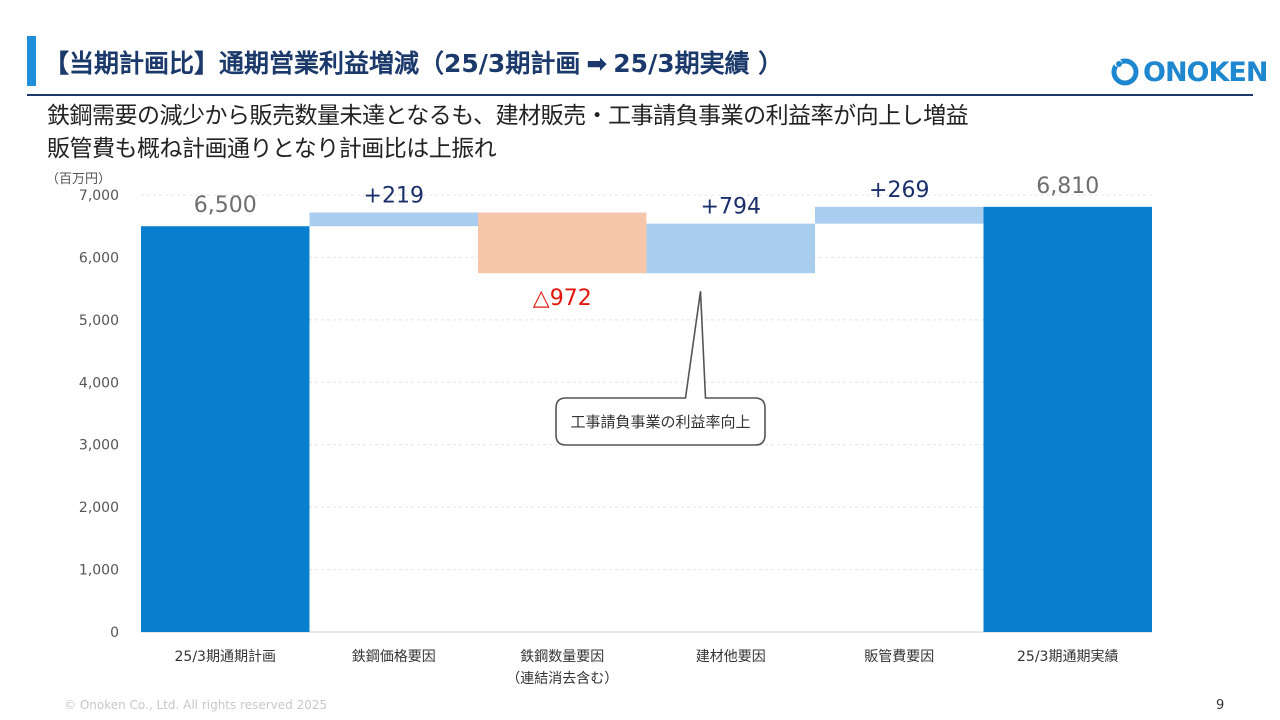 This screenshot has height=720, width=1280. I want to click on x-category-label: 25/3期通期実績, so click(1067, 657).